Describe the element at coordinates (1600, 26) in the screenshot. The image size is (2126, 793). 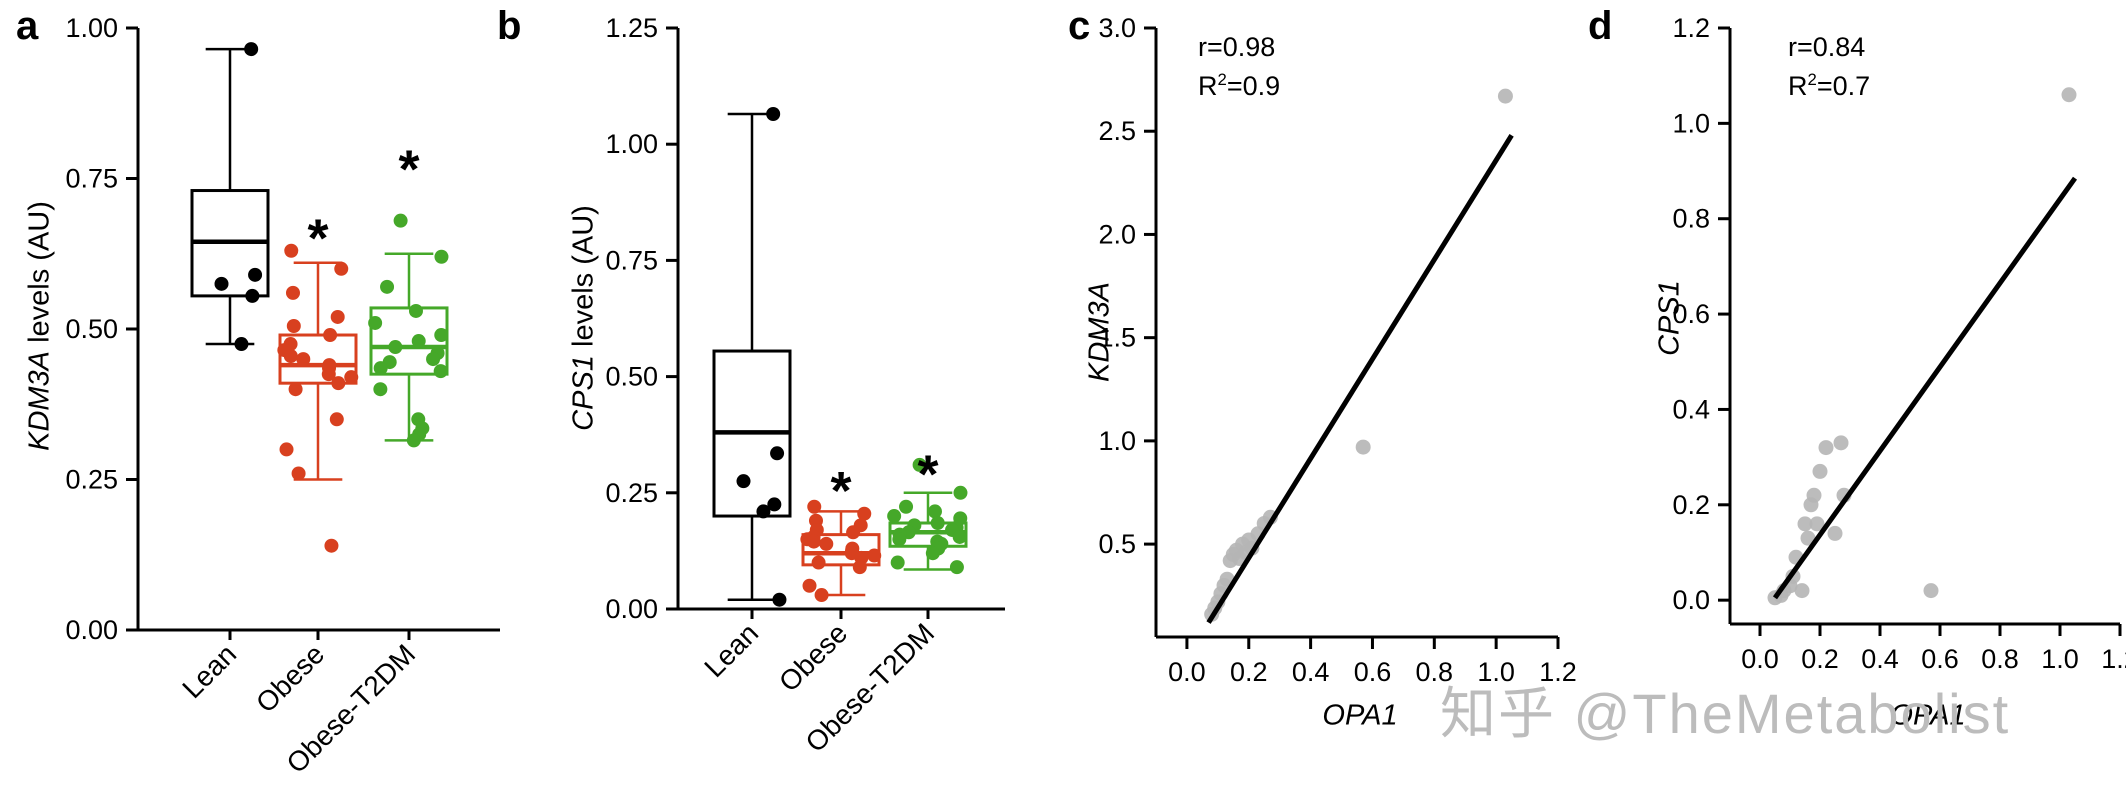
I see `panel-letter-d: d` at that location.